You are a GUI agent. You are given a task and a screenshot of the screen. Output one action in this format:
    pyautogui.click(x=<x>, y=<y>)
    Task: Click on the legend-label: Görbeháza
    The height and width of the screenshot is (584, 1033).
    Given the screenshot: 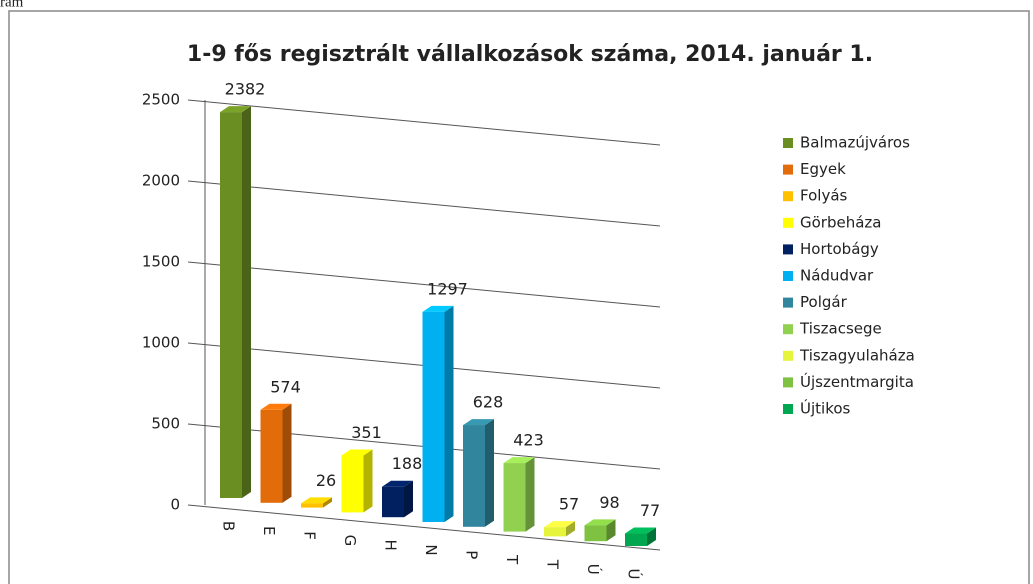 What is the action you would take?
    pyautogui.click(x=840, y=222)
    